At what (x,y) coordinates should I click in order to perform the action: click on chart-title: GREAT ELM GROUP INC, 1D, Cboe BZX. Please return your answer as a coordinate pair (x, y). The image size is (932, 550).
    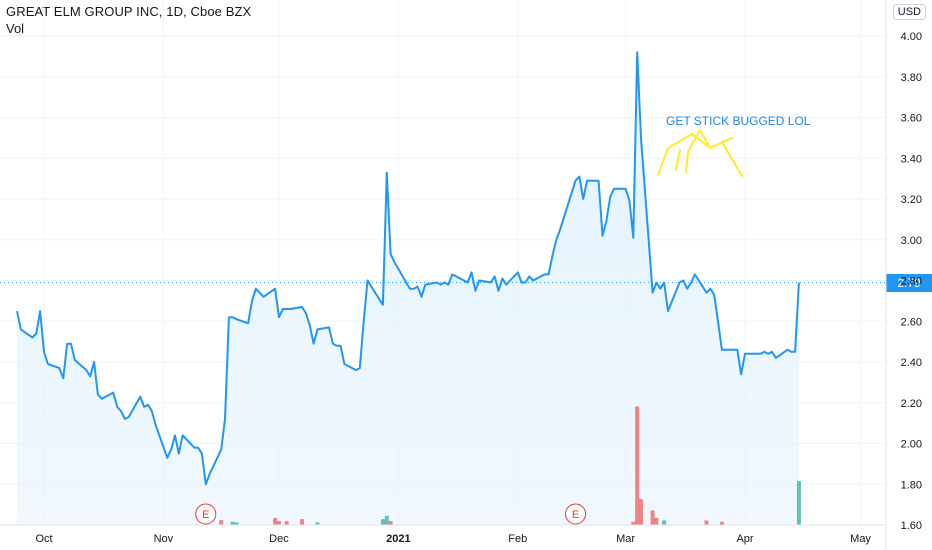
    Looking at the image, I should click on (129, 11).